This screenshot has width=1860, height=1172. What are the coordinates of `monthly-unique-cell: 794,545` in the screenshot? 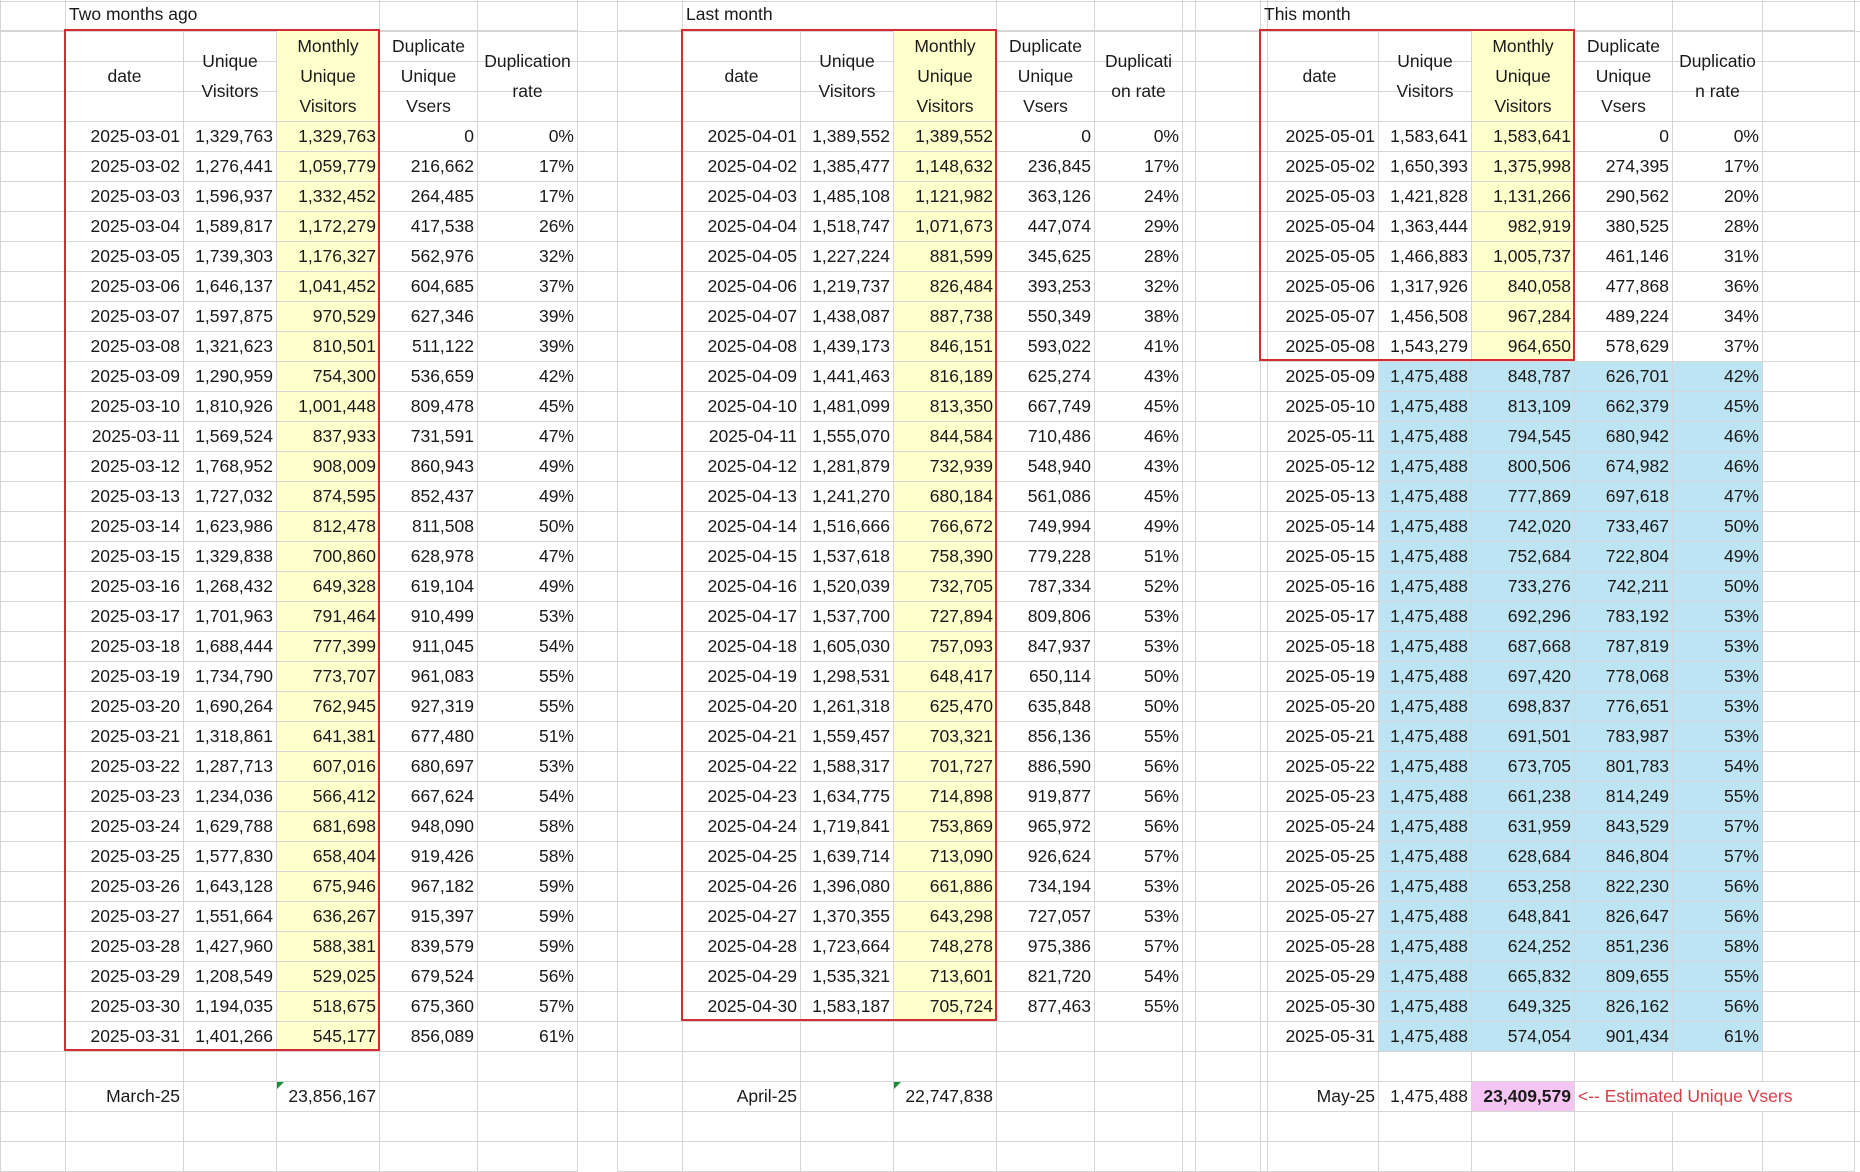 It's located at (1523, 436).